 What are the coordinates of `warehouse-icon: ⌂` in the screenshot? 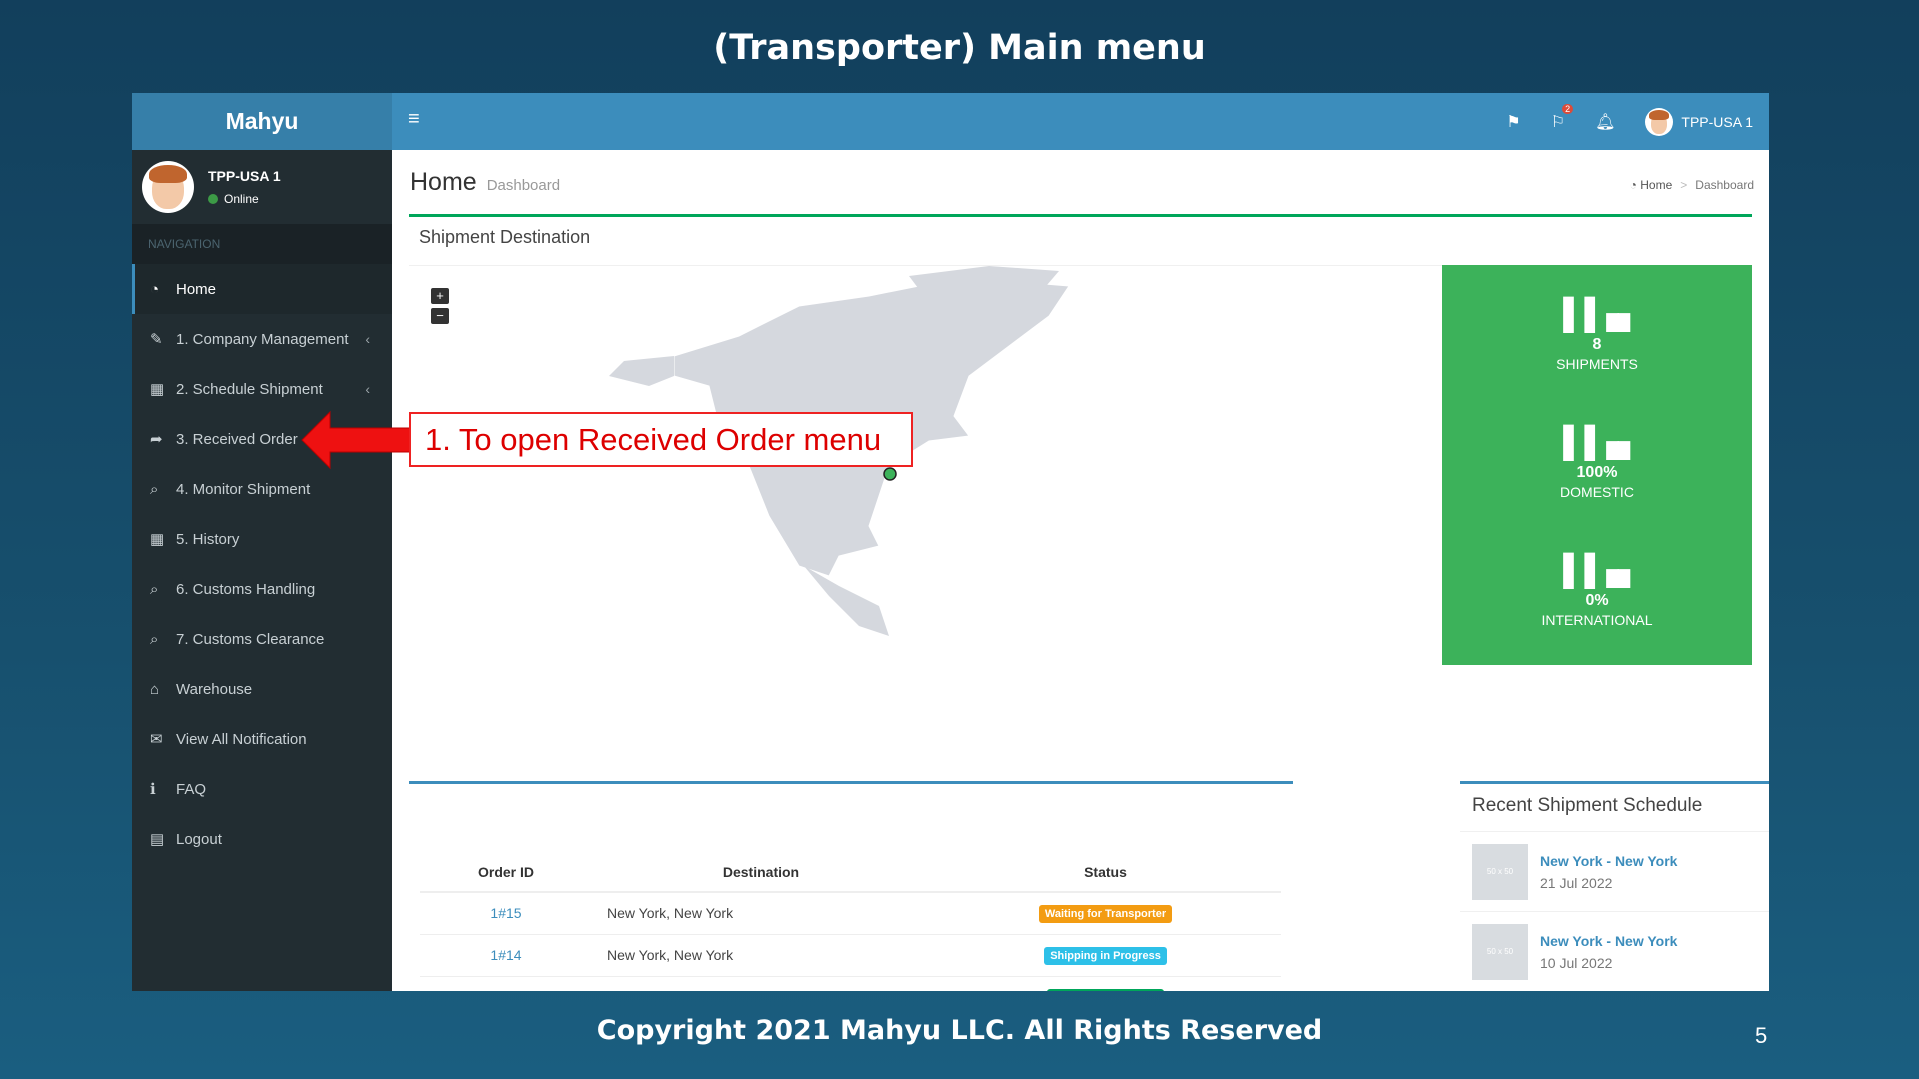 It's located at (155, 689).